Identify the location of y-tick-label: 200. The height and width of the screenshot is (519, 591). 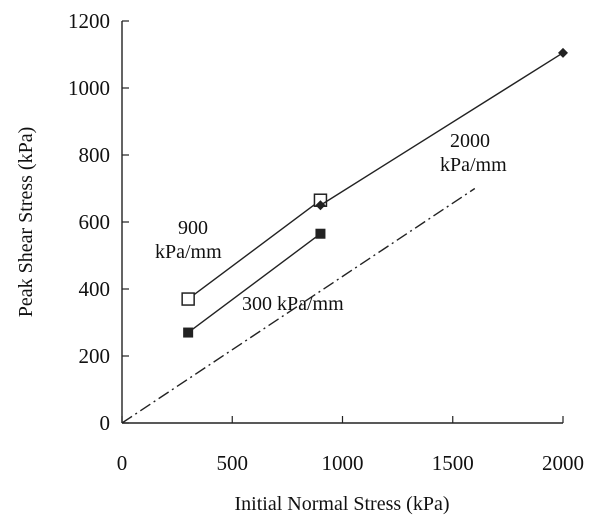
(95, 356).